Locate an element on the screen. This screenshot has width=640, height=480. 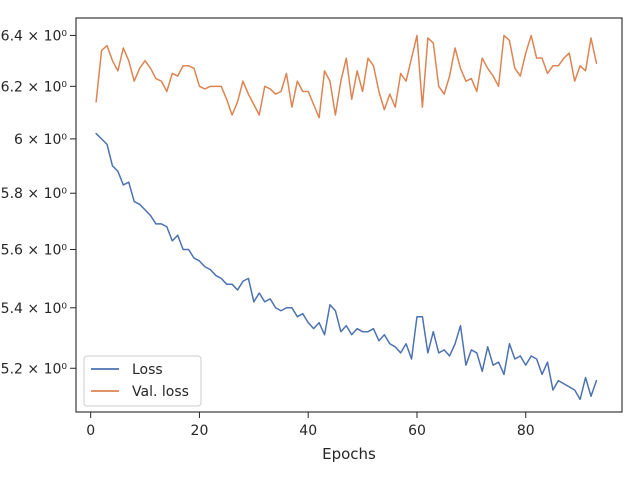
y-tick-label: 6.4 × 10⁰ is located at coordinates (34, 36).